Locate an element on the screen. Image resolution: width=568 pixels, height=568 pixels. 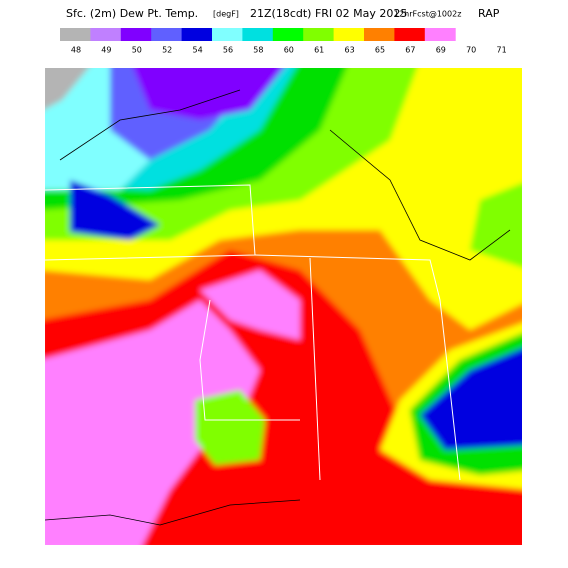
shade-purple is located at coordinates (208, 94).